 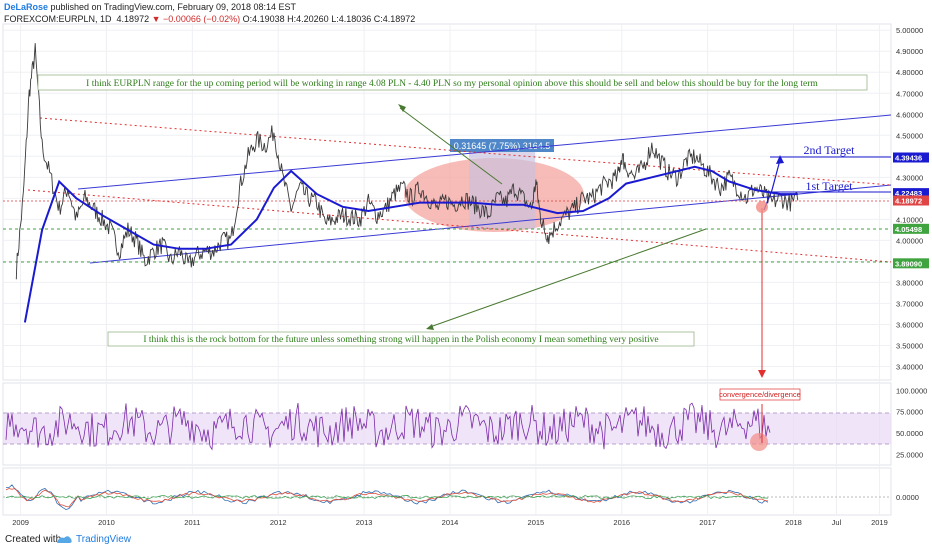 I want to click on macd-pane, so click(x=447, y=491).